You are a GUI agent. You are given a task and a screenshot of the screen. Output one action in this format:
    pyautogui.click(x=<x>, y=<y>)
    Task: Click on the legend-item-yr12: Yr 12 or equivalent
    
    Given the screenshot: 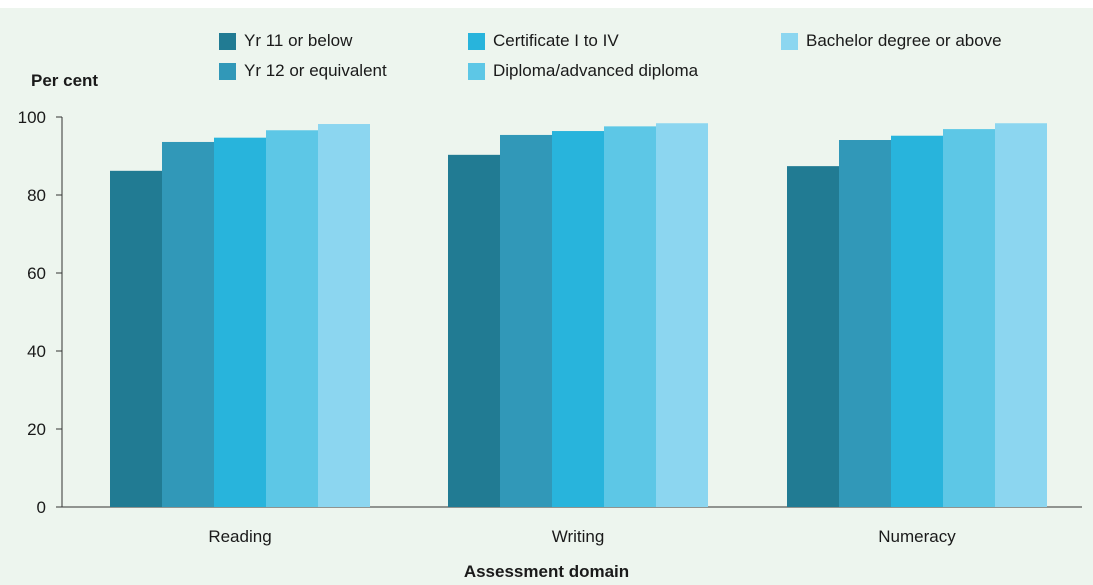 What is the action you would take?
    pyautogui.click(x=303, y=71)
    